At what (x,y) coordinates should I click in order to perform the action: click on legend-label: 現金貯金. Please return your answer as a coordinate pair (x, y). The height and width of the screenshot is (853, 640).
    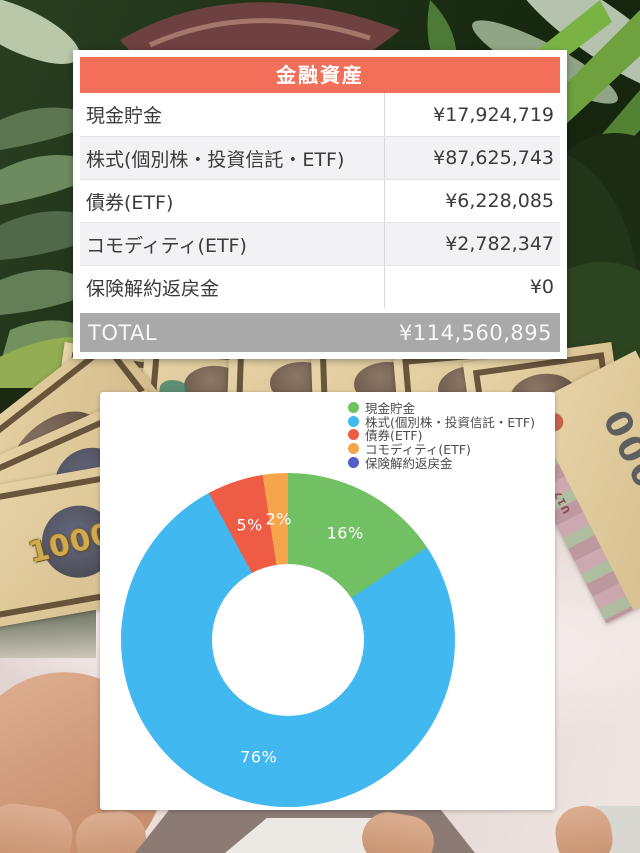
    Looking at the image, I should click on (390, 409).